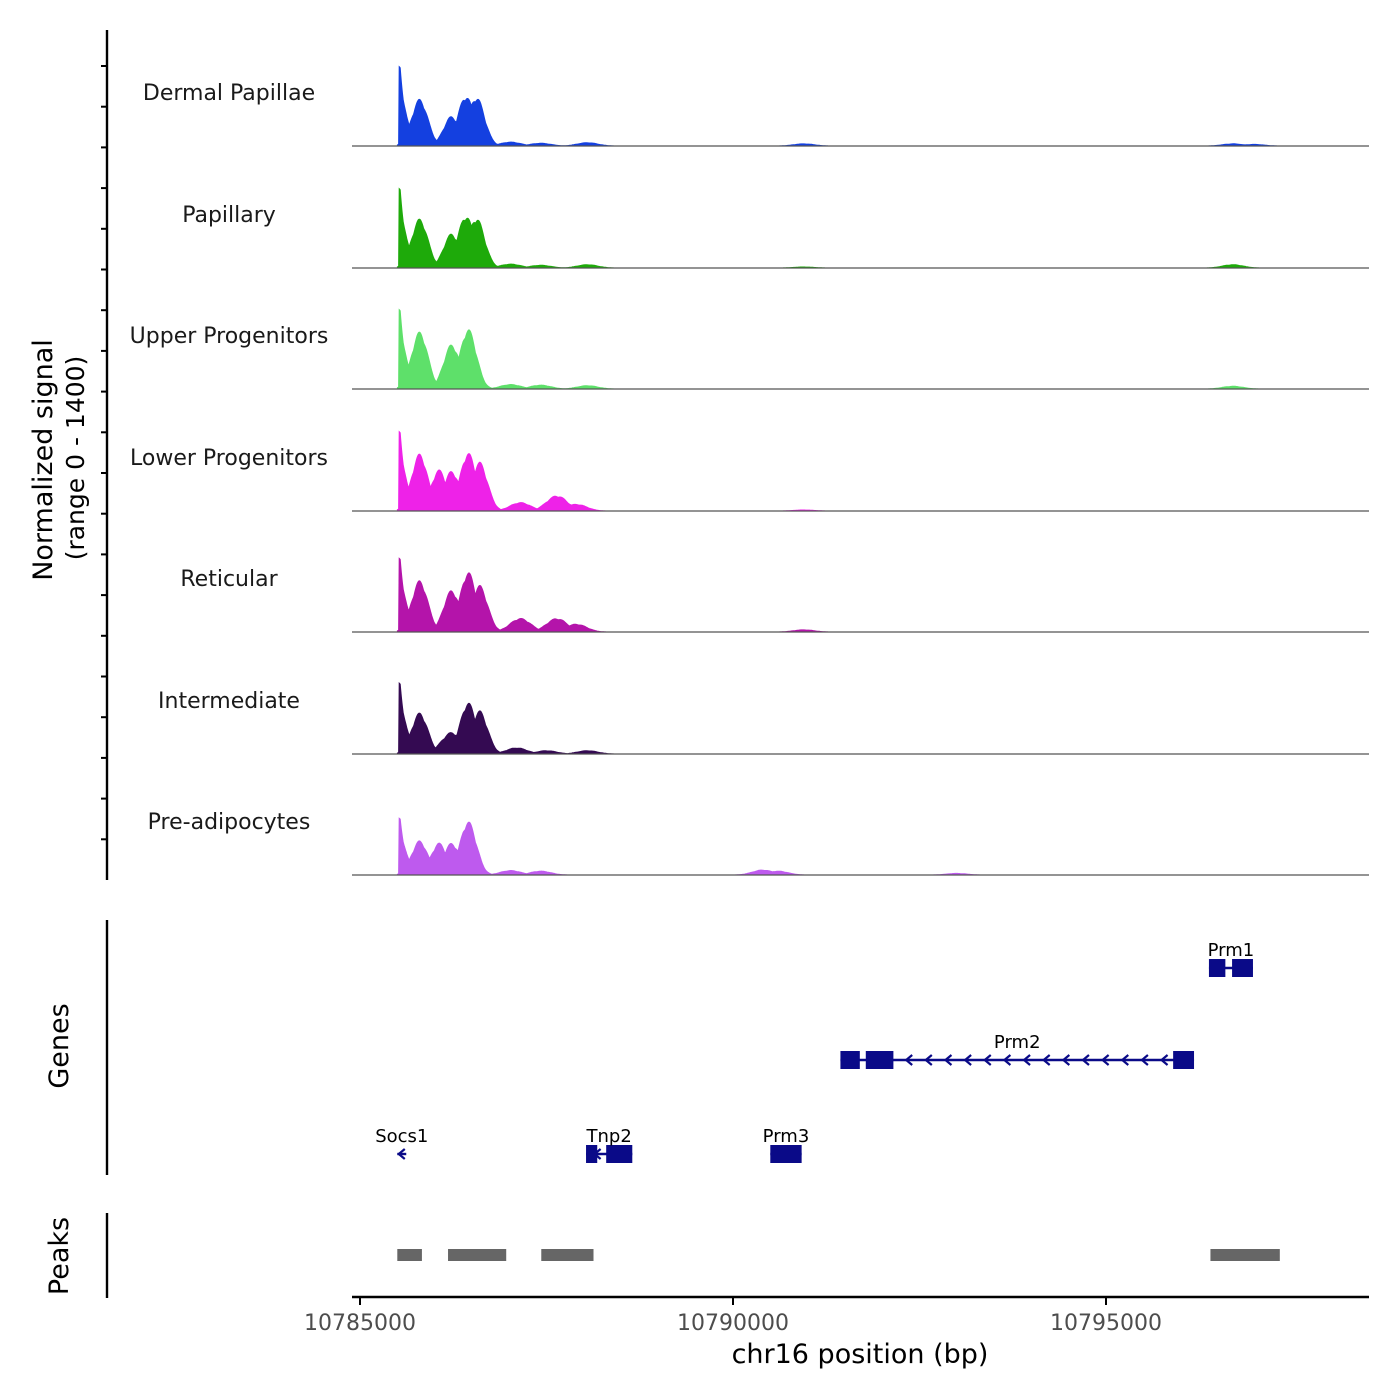 Image resolution: width=1400 pixels, height=1400 pixels. I want to click on genes-track: Socs1 Tnp2 Prm3 Prm2 Prm1, so click(814, 1051).